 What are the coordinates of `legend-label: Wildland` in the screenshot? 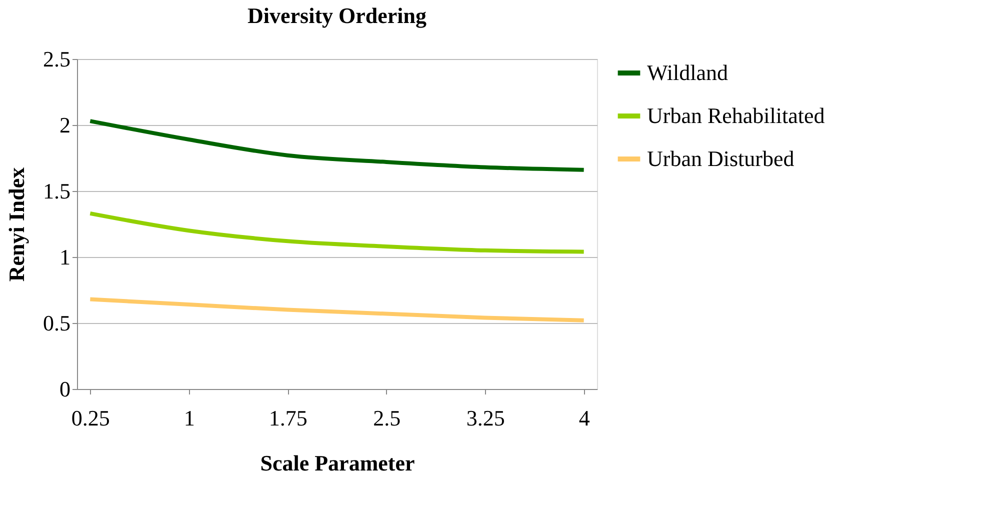 It's located at (687, 72).